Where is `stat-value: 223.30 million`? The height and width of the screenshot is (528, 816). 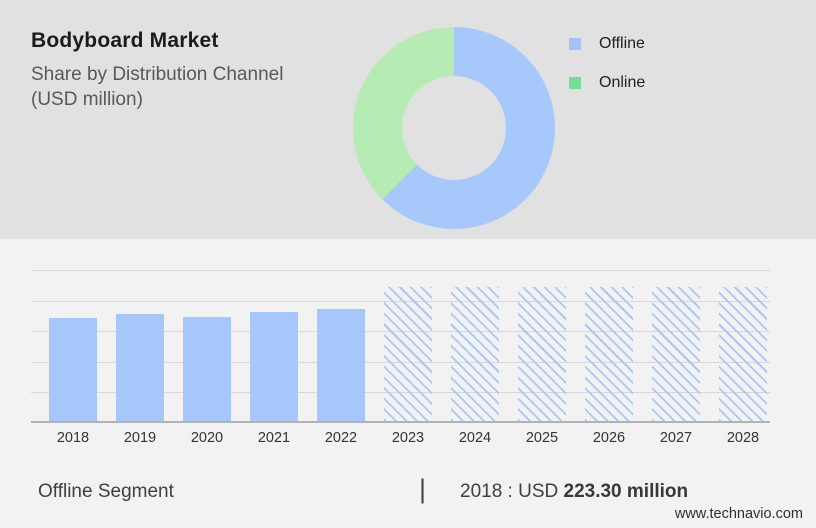 stat-value: 223.30 million is located at coordinates (626, 491).